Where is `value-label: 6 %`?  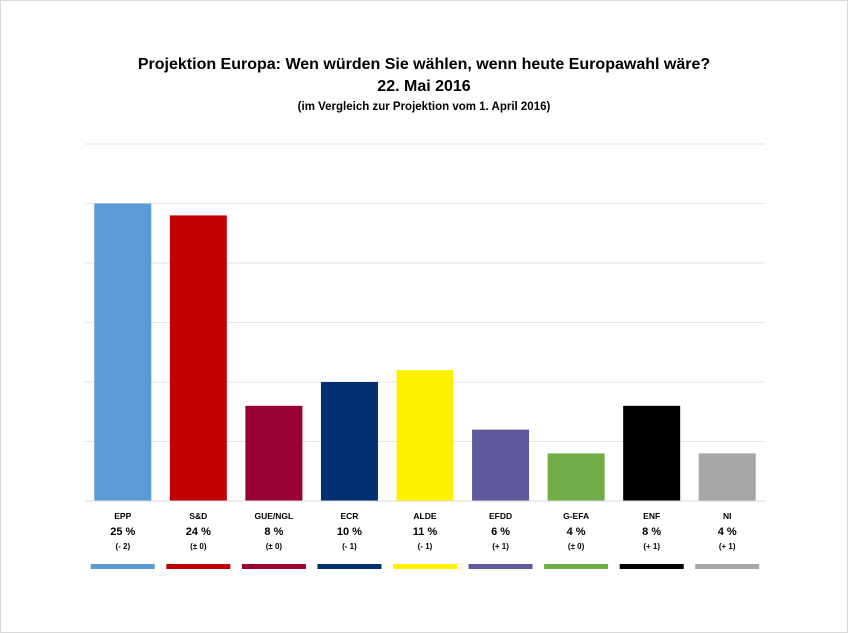
value-label: 6 % is located at coordinates (500, 532).